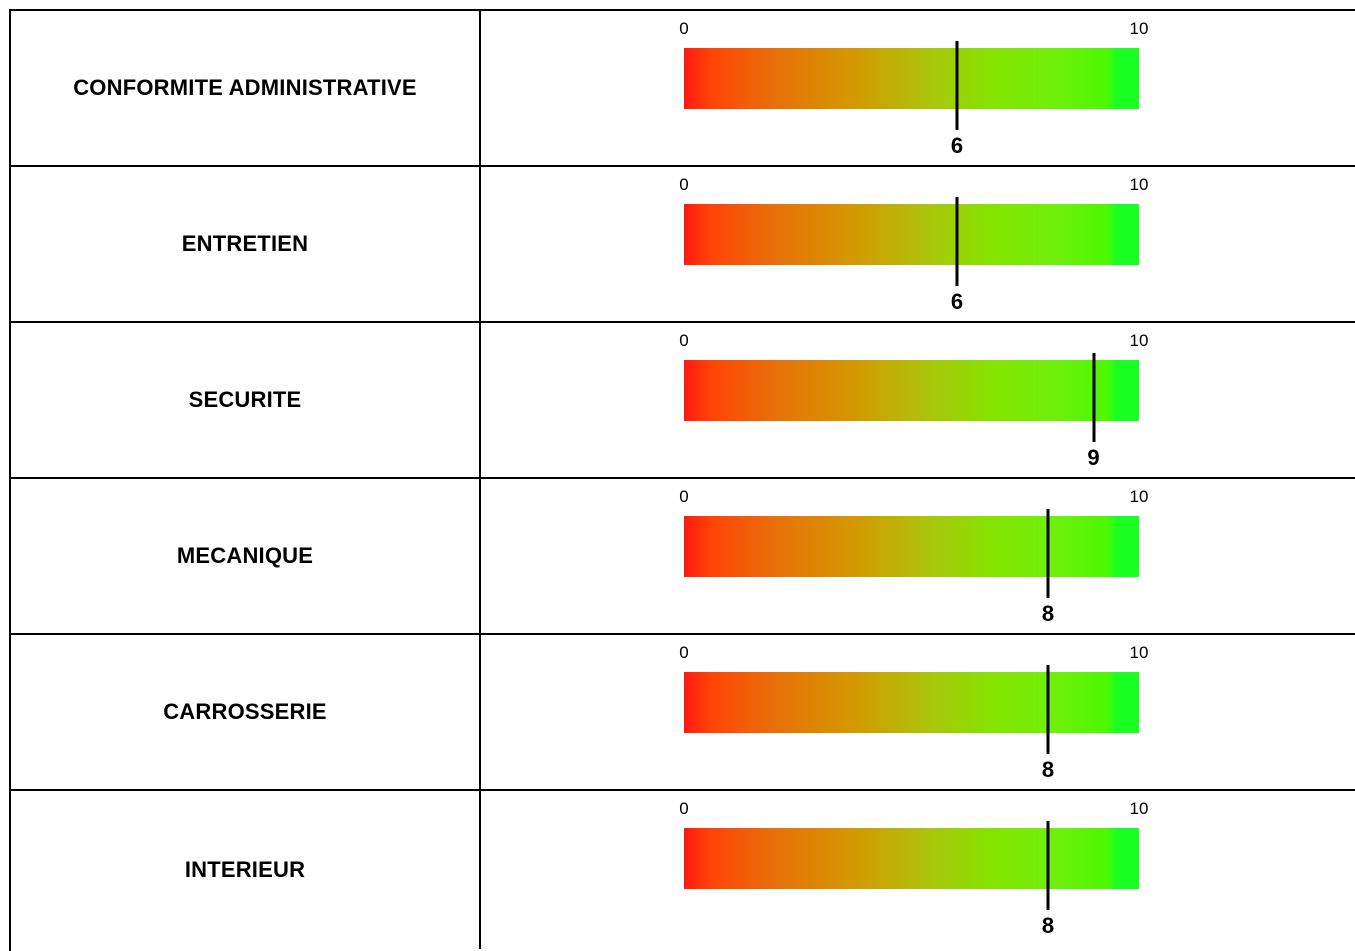 This screenshot has width=1355, height=951. I want to click on category-cell: CONFORMITE ADMINISTRATIVE, so click(246, 88).